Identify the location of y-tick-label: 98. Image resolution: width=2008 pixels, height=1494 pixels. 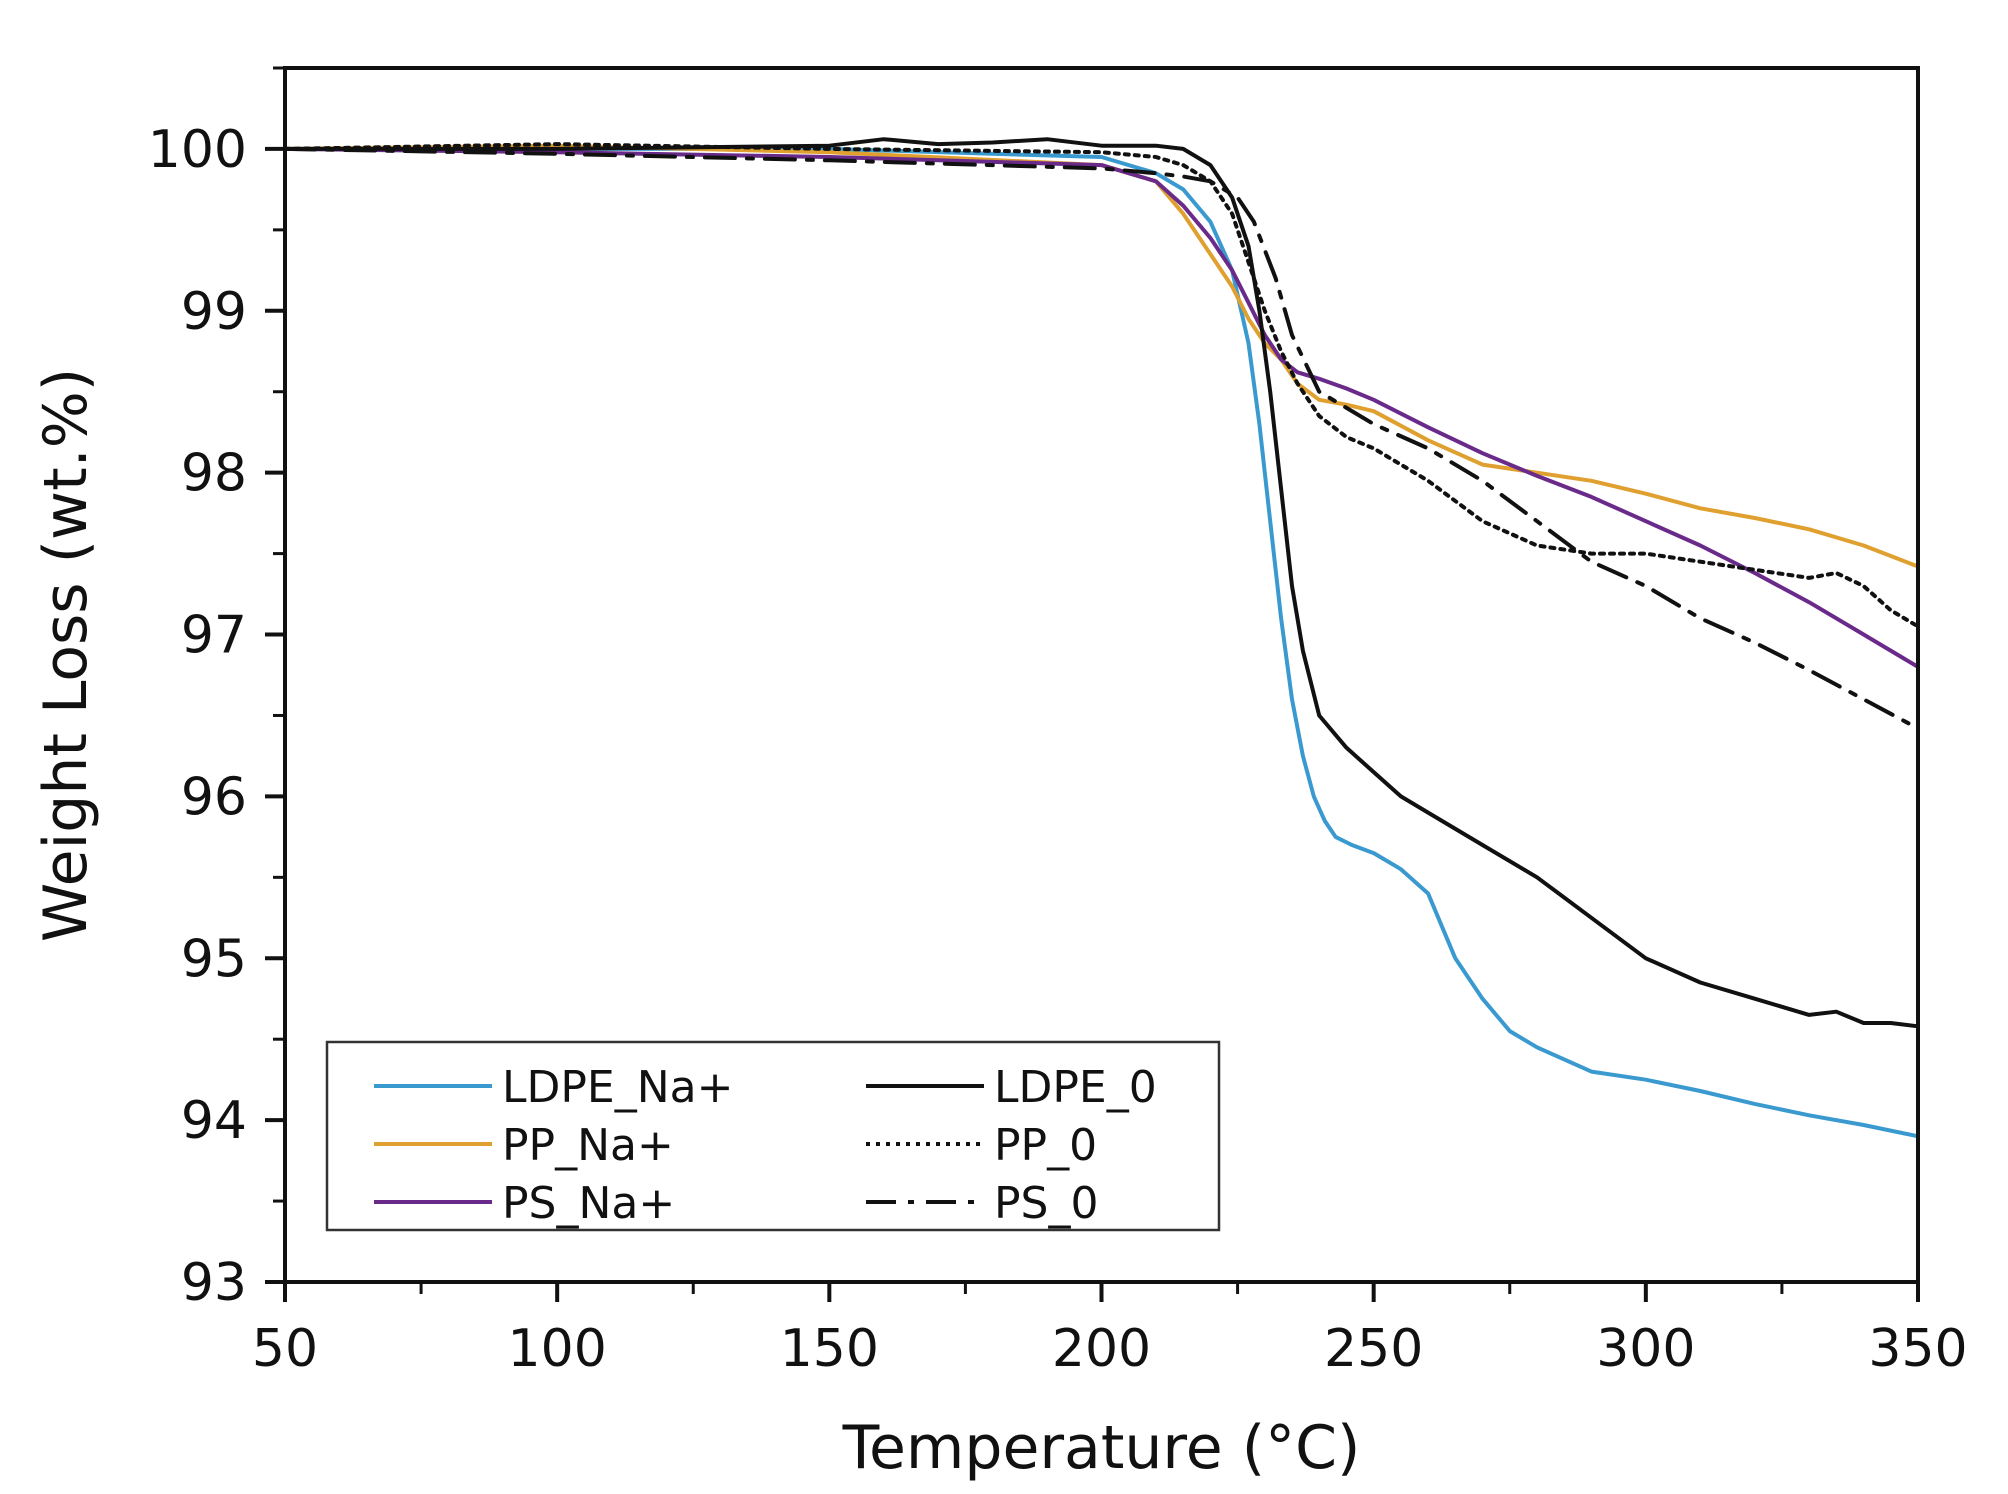
(214, 474).